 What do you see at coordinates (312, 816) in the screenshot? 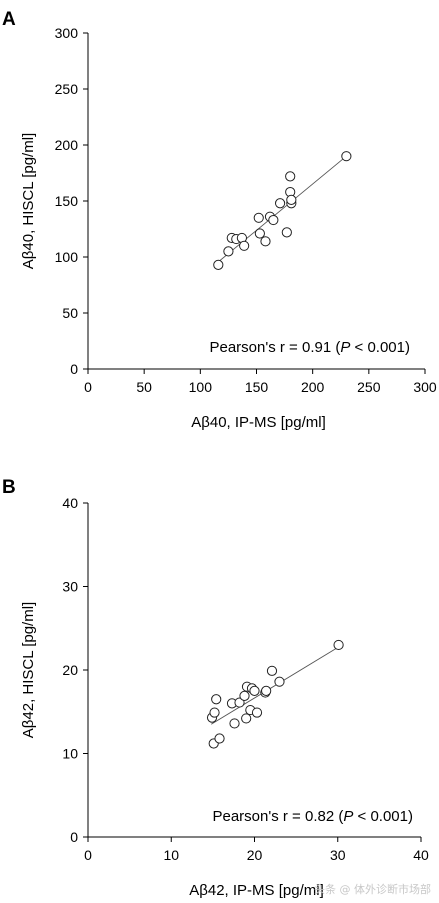
I see `pearson-annotation: Pearson's r = 0.82 (P < 0.001)` at bounding box center [312, 816].